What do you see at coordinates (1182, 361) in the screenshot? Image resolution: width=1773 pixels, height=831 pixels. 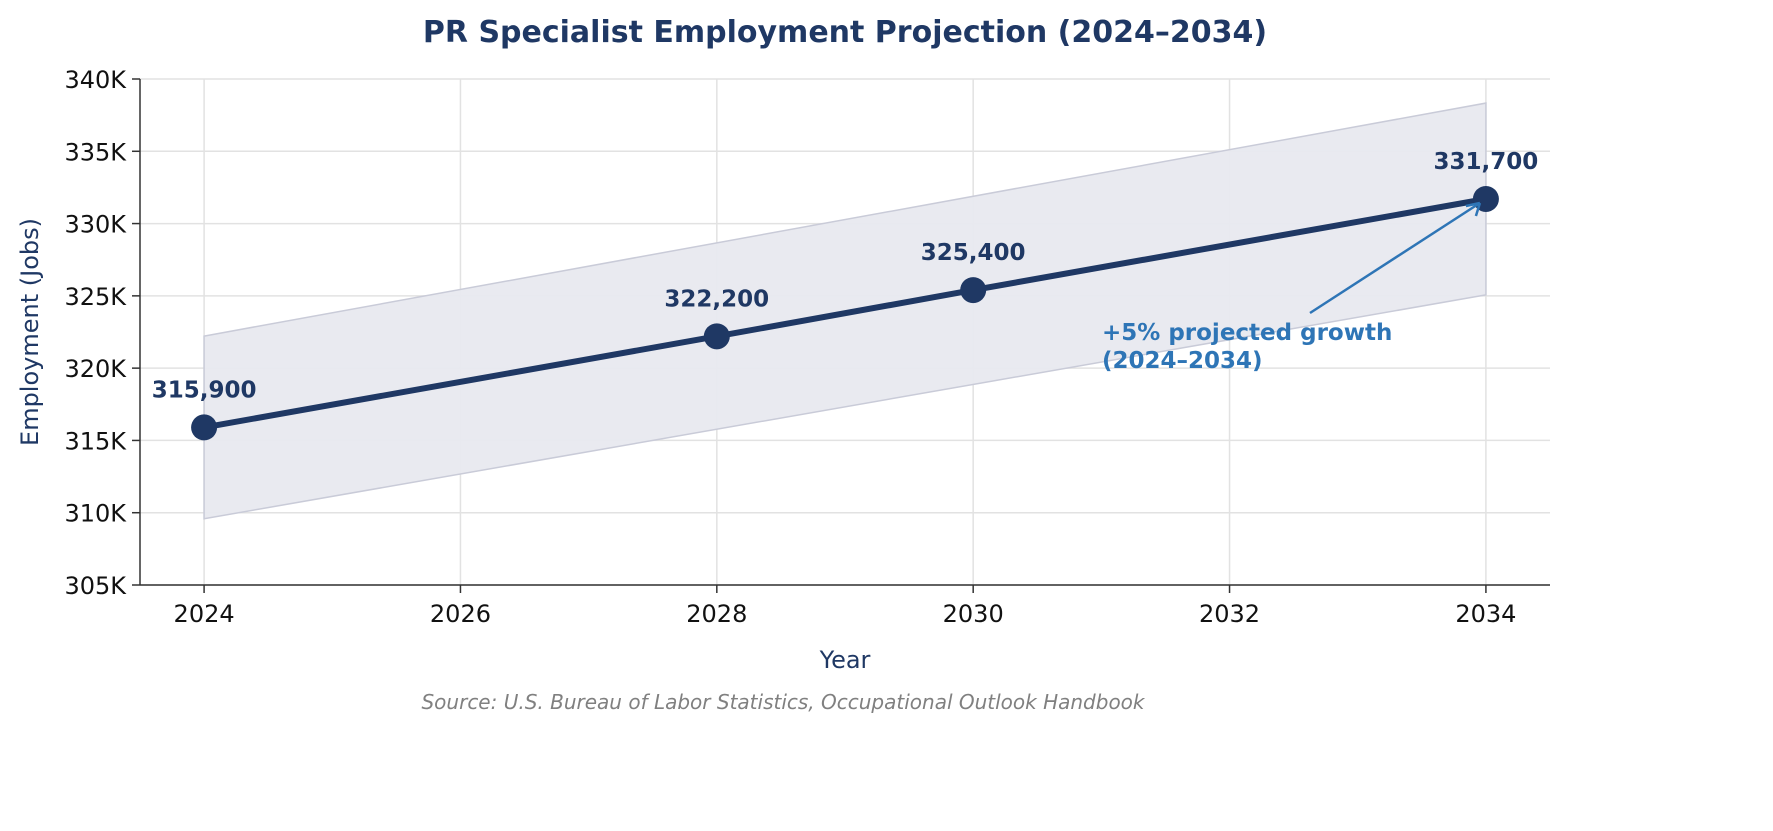 I see `annotation-line-2: (2024–2034)` at bounding box center [1182, 361].